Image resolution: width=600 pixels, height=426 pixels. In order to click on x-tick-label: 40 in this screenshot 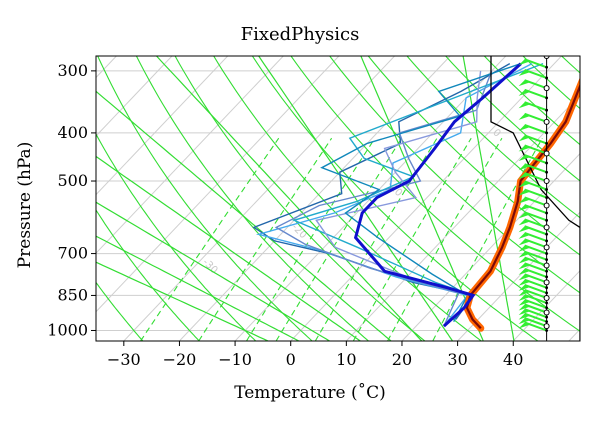, I will do `click(513, 359)`.